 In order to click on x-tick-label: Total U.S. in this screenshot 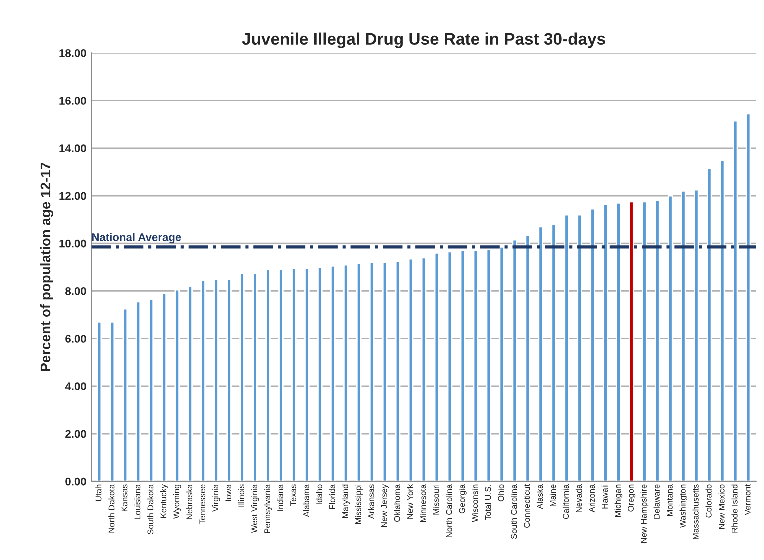, I will do `click(488, 502)`.